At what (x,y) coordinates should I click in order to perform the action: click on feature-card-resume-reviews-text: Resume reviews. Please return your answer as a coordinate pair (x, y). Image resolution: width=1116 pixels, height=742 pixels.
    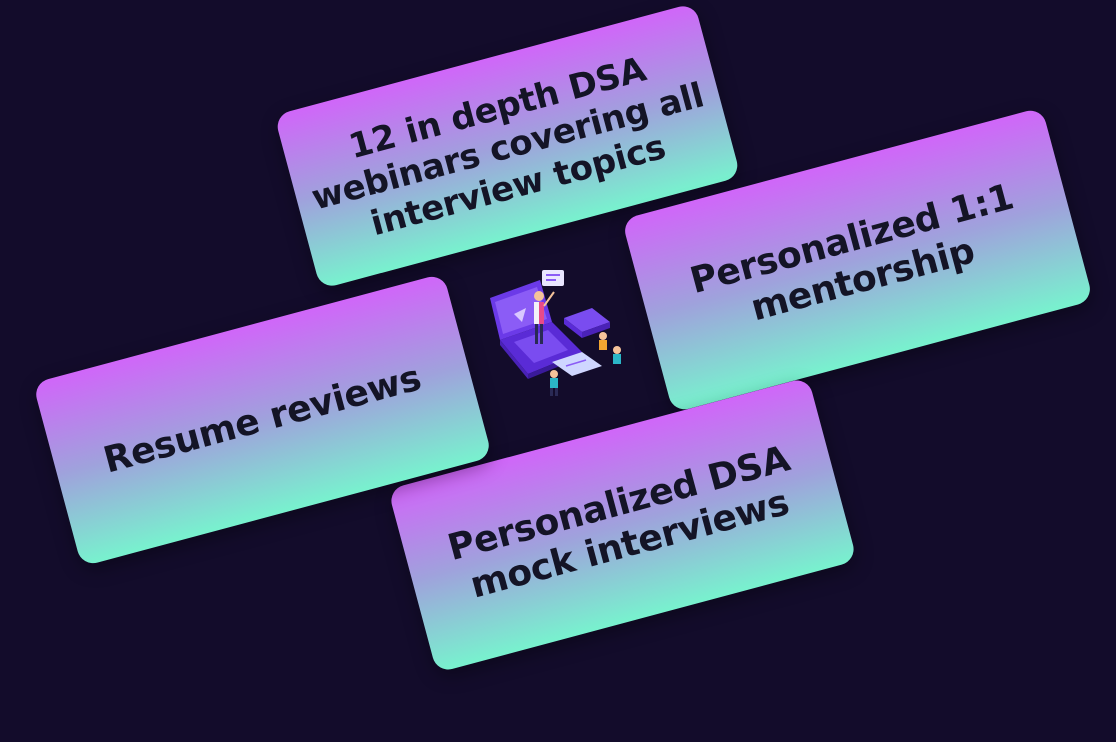
    Looking at the image, I should click on (262, 419).